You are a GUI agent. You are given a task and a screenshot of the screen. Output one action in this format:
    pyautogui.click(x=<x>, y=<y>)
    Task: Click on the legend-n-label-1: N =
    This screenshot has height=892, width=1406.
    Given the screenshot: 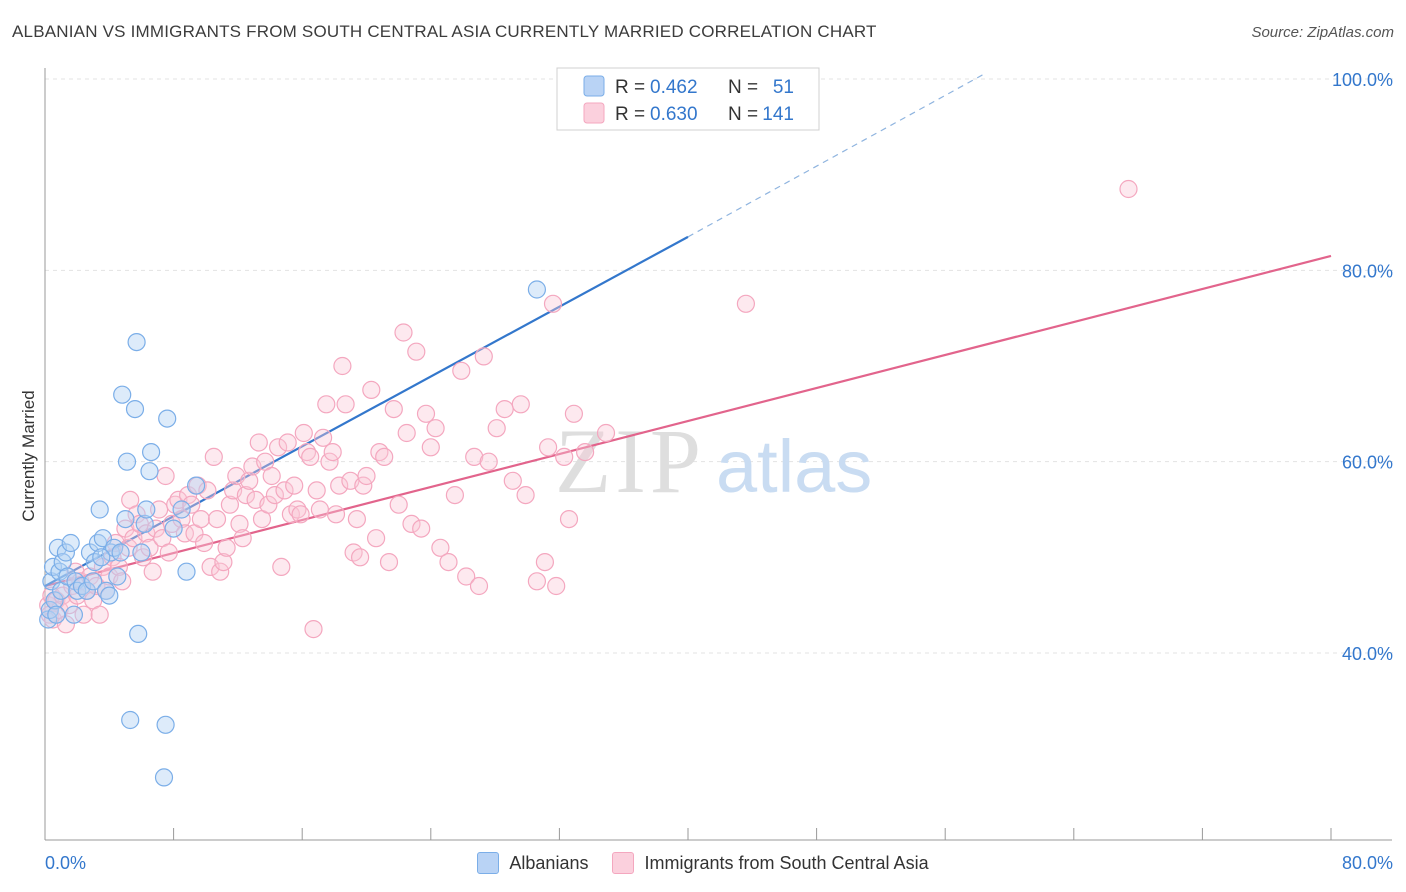 What is the action you would take?
    pyautogui.click(x=745, y=87)
    